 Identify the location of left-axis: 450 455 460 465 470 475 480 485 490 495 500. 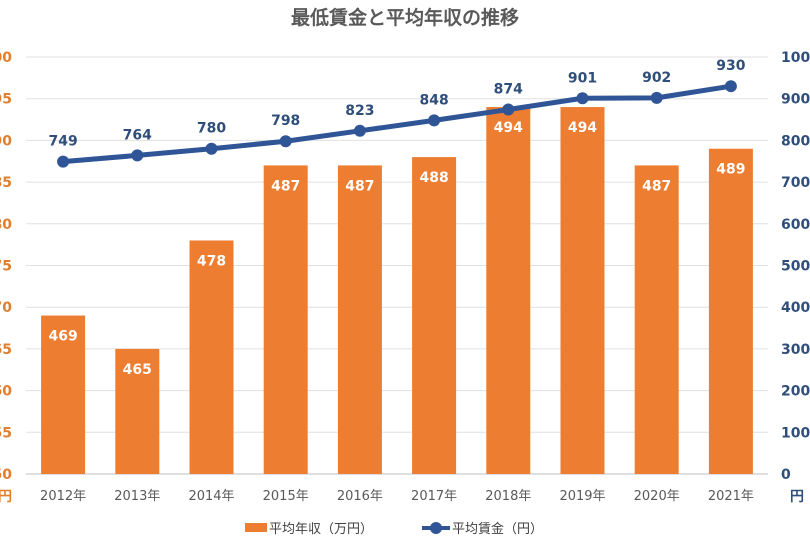
(6, 266).